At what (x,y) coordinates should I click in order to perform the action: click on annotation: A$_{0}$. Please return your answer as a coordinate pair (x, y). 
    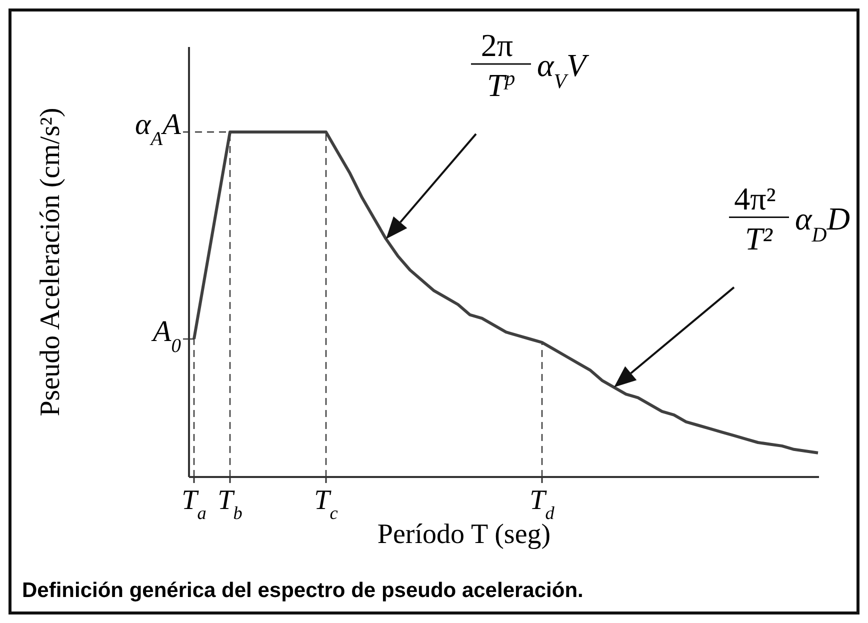
    Looking at the image, I should click on (166, 335).